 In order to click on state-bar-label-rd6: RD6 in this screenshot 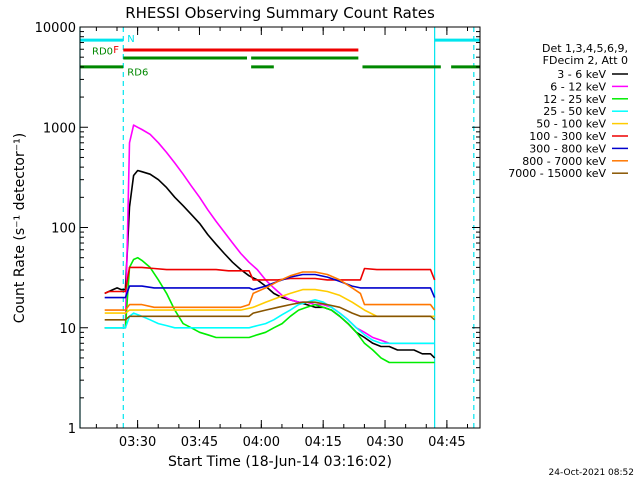, I will do `click(137, 72)`.